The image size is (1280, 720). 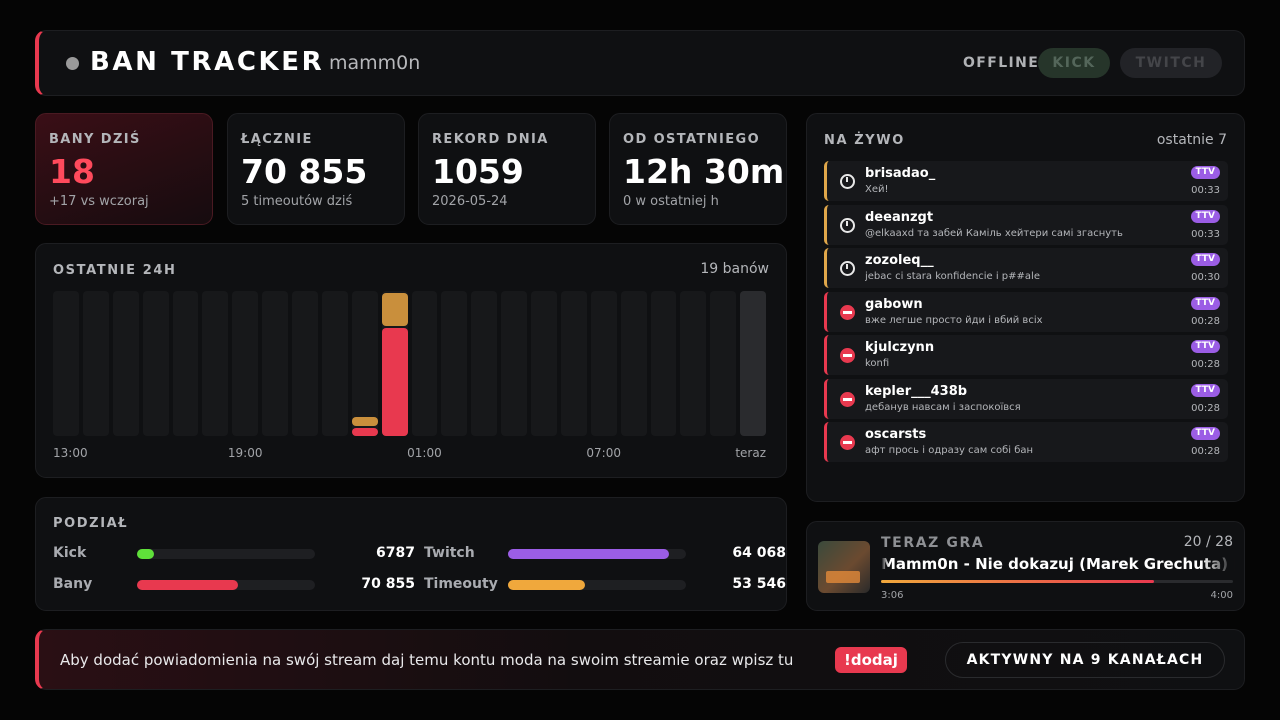 I want to click on event-message: jebac ci stara konfidencie i p##ale, so click(x=952, y=276).